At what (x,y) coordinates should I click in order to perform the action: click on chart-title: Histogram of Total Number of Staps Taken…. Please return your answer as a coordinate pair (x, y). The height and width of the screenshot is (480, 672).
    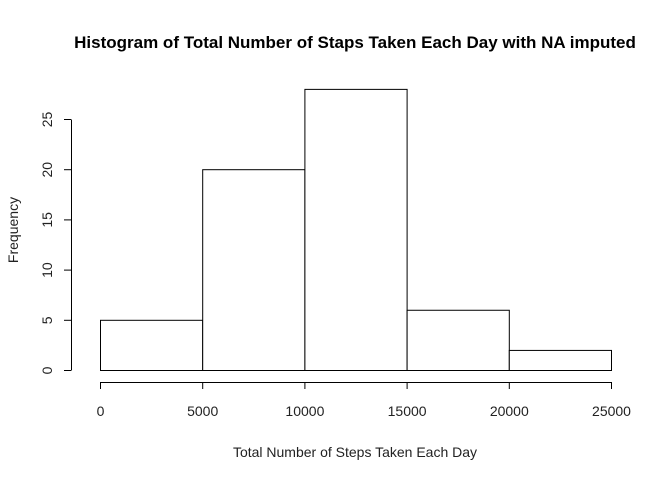
    Looking at the image, I should click on (355, 42).